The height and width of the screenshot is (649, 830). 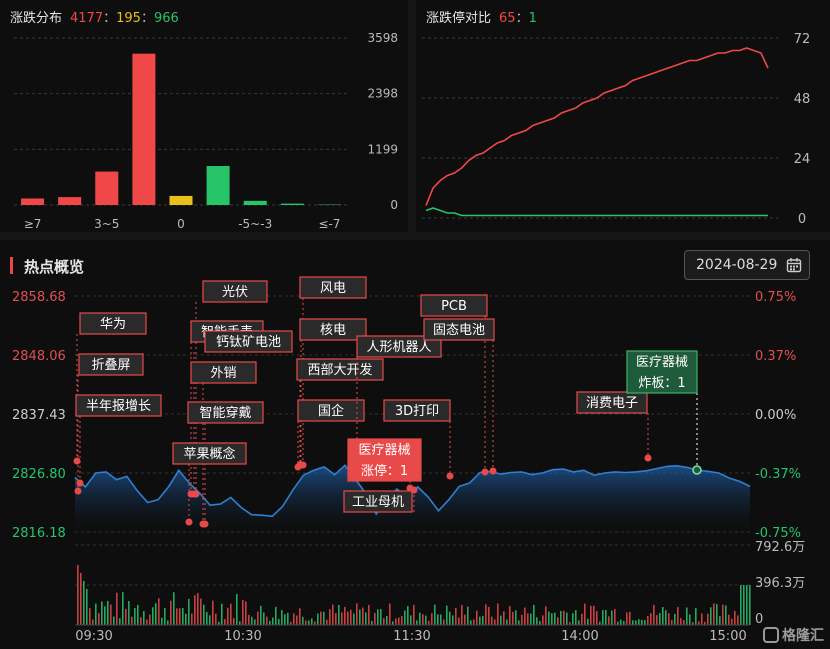 What do you see at coordinates (747, 265) in the screenshot?
I see `date-picker: 2024-08-29` at bounding box center [747, 265].